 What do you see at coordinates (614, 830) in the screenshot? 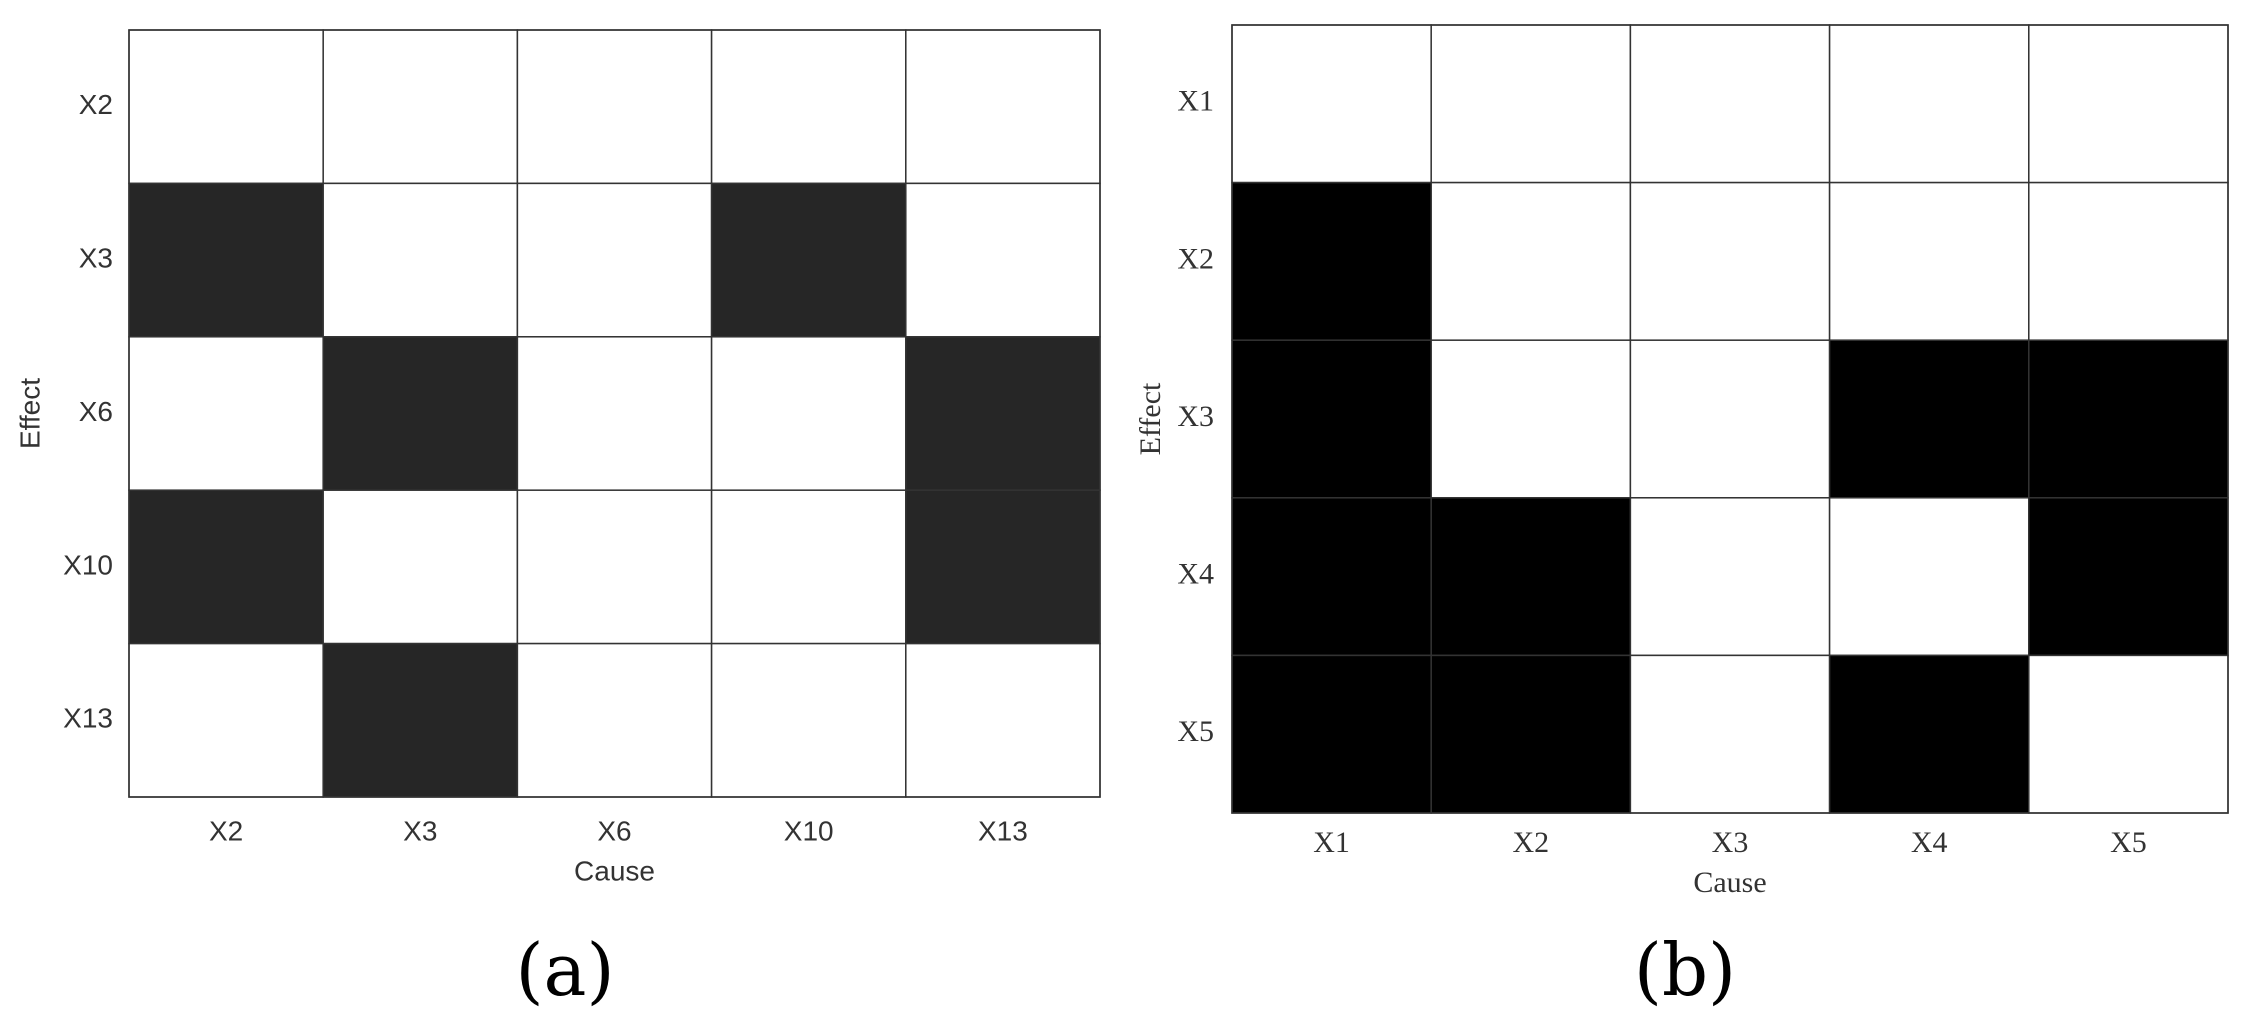
I see `x-tick-label: X6` at bounding box center [614, 830].